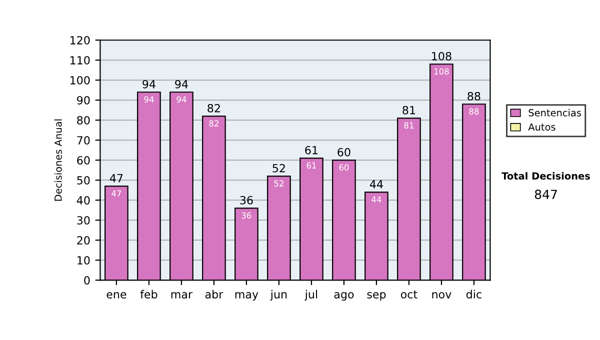  I want to click on y-tick-label: 30, so click(83, 220).